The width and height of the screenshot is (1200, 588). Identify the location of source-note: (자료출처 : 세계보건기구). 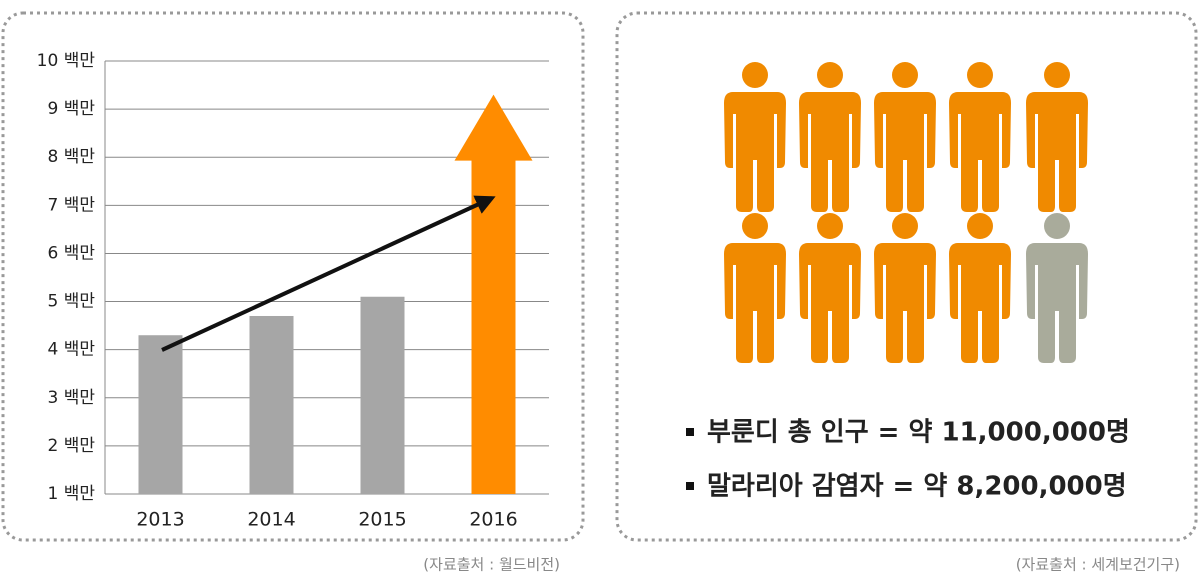
(1098, 565).